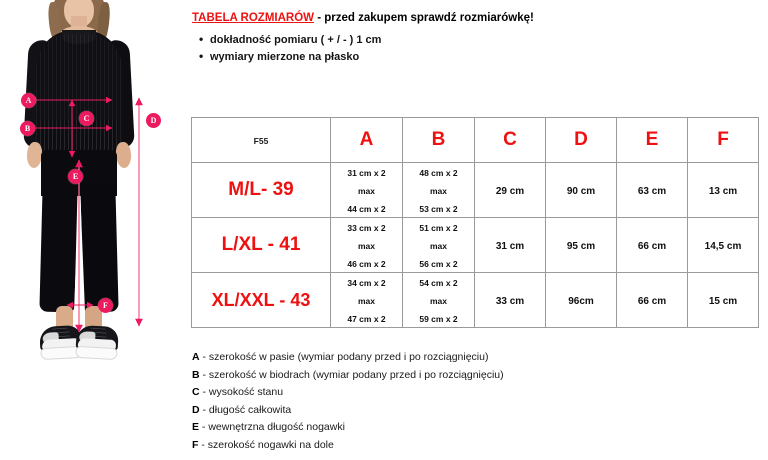 This screenshot has width=768, height=460. I want to click on column-letter-f: F, so click(723, 139).